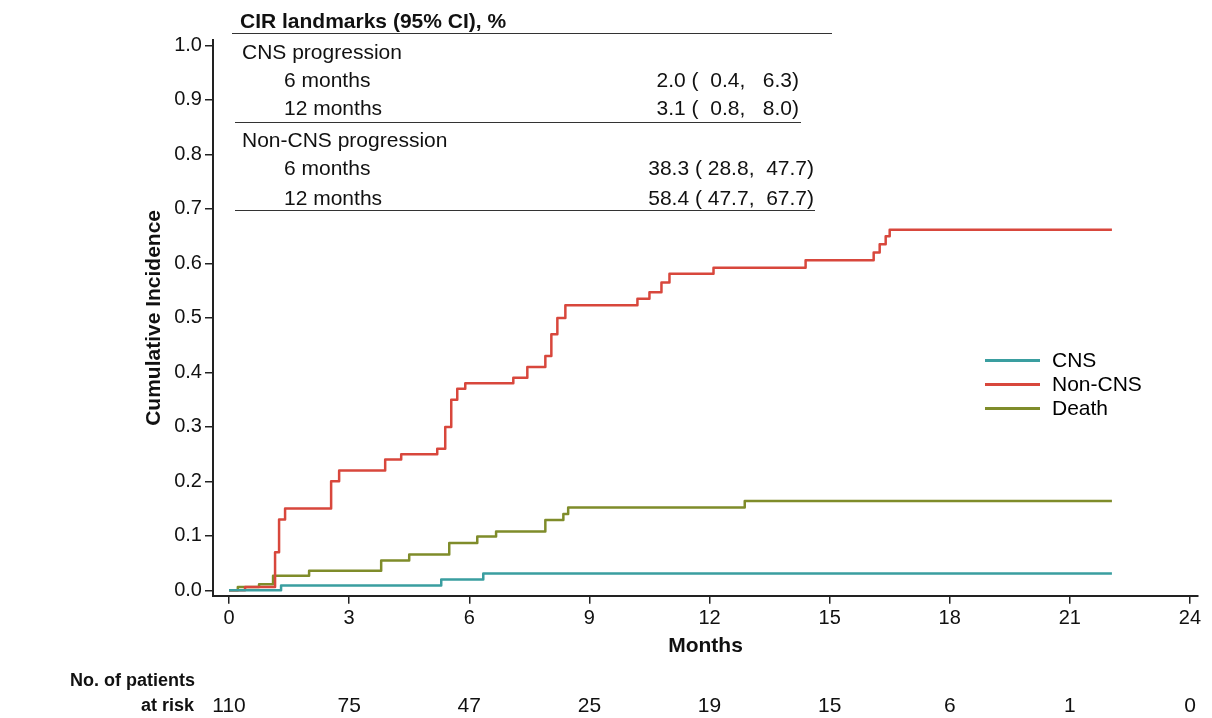 This screenshot has width=1212, height=718. What do you see at coordinates (188, 207) in the screenshot?
I see `y-tick-label: 0.7` at bounding box center [188, 207].